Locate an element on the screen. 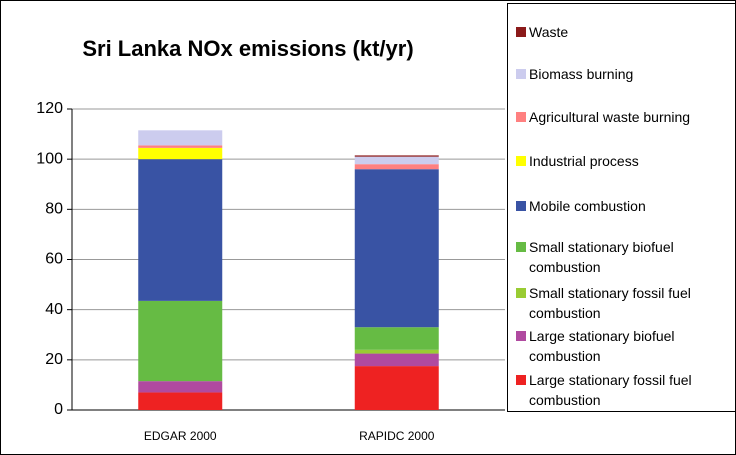 Image resolution: width=736 pixels, height=455 pixels. legend-entry: Mobile combustion is located at coordinates (625, 206).